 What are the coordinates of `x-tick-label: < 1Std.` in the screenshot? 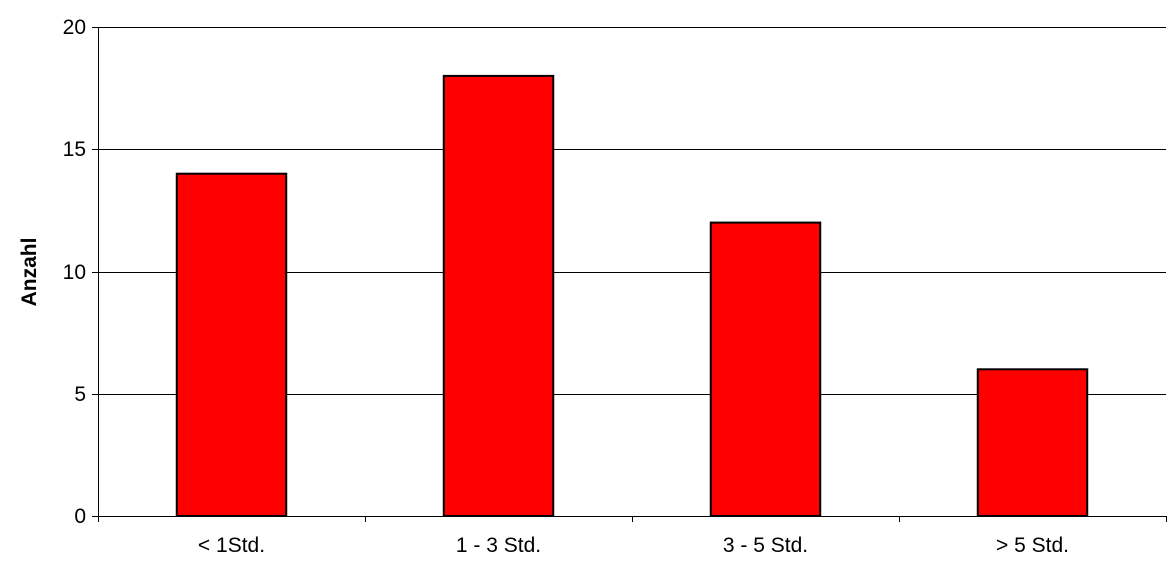 It's located at (231, 545).